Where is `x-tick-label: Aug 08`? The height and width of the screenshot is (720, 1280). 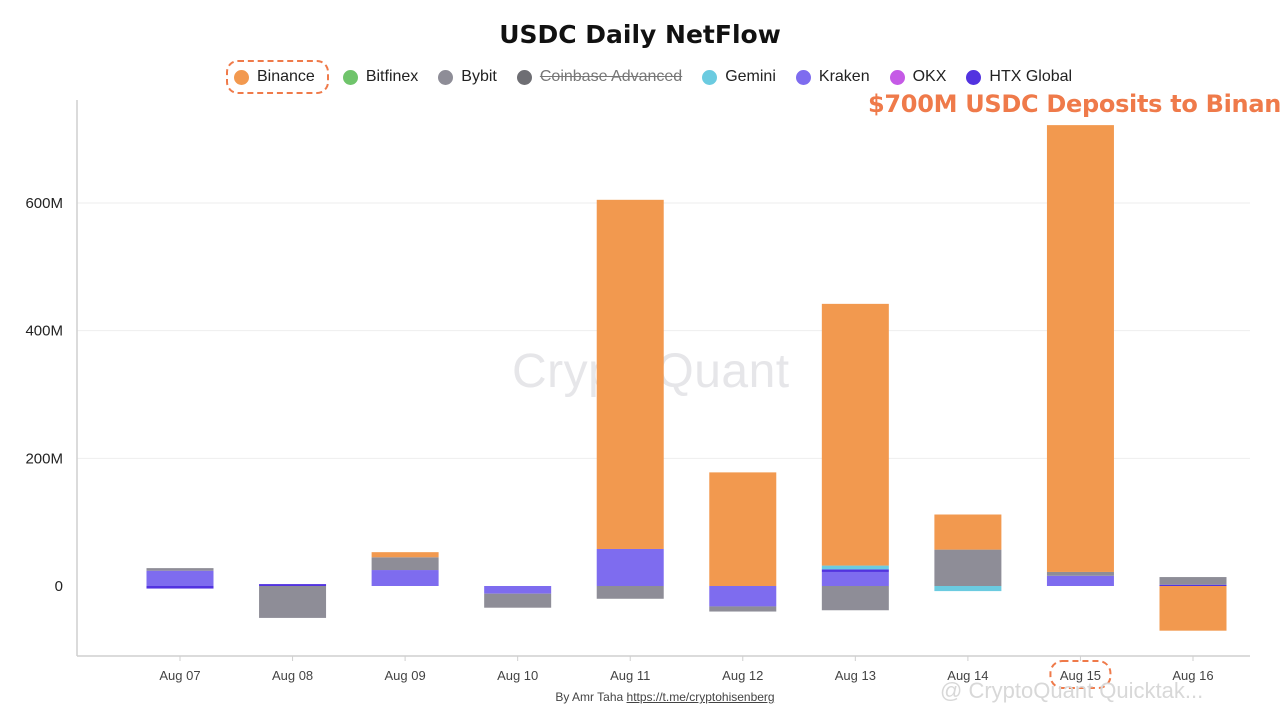
x-tick-label: Aug 08 is located at coordinates (292, 675).